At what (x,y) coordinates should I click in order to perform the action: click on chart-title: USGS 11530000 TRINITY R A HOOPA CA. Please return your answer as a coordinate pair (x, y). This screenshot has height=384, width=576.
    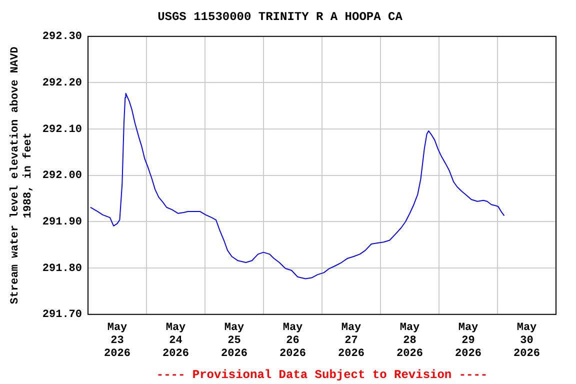
    Looking at the image, I should click on (281, 17).